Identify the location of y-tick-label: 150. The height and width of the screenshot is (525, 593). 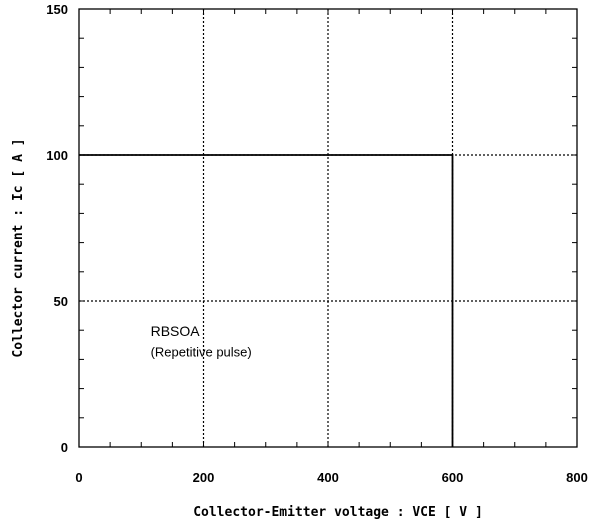
(57, 9).